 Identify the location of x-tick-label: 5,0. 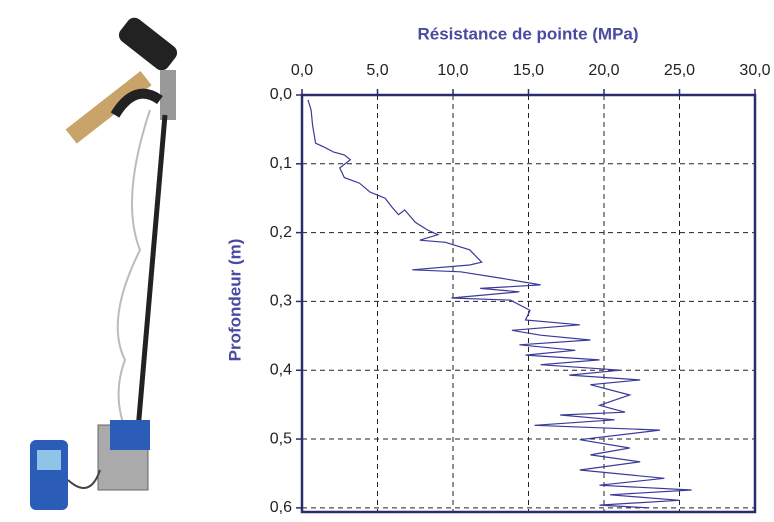
(377, 70).